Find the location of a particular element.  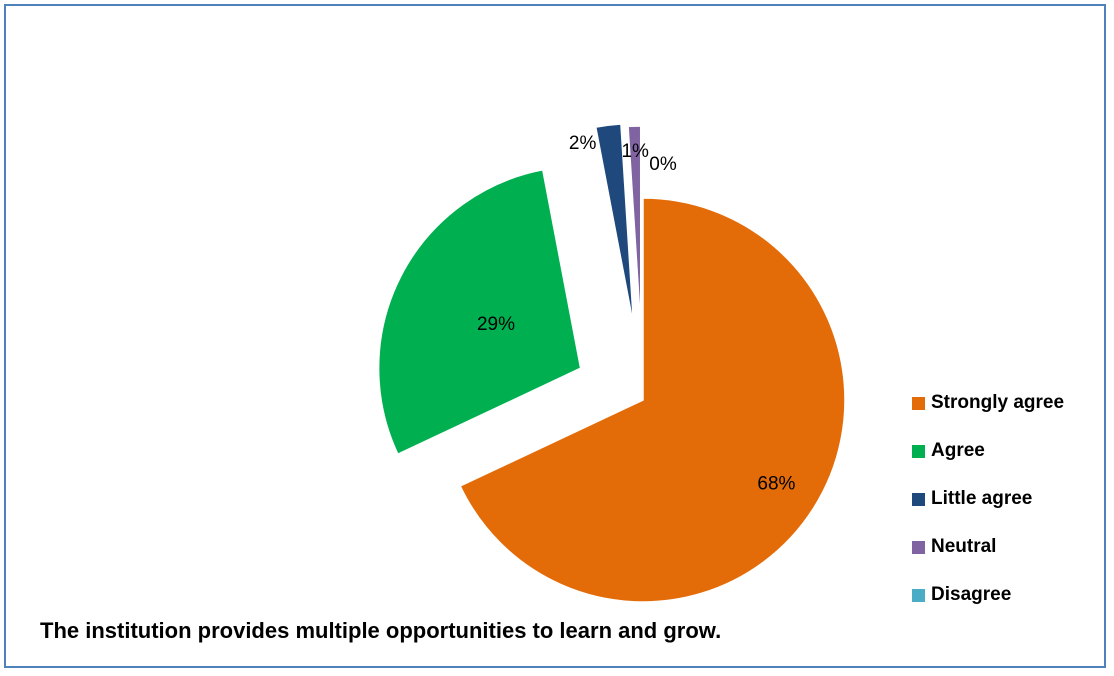

pie-slice-neutral is located at coordinates (634, 227).